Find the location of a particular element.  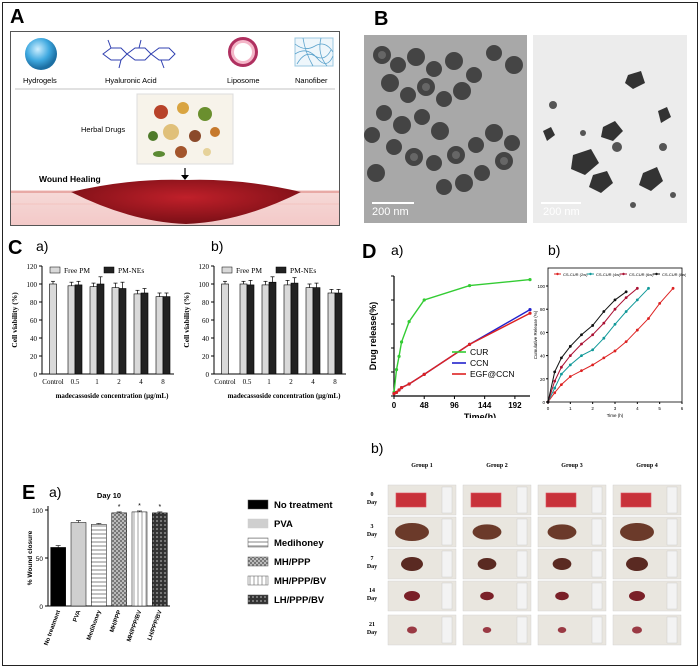

x-tick-label: No treatment is located at coordinates (53, 628).